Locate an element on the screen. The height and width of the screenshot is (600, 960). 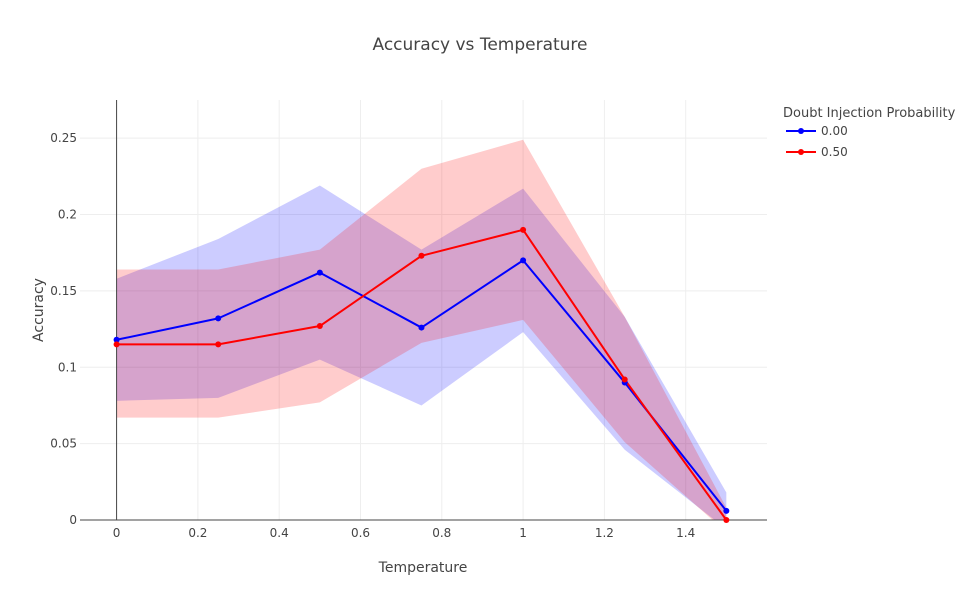
chart-title: Accuracy vs Temperature is located at coordinates (479, 45).